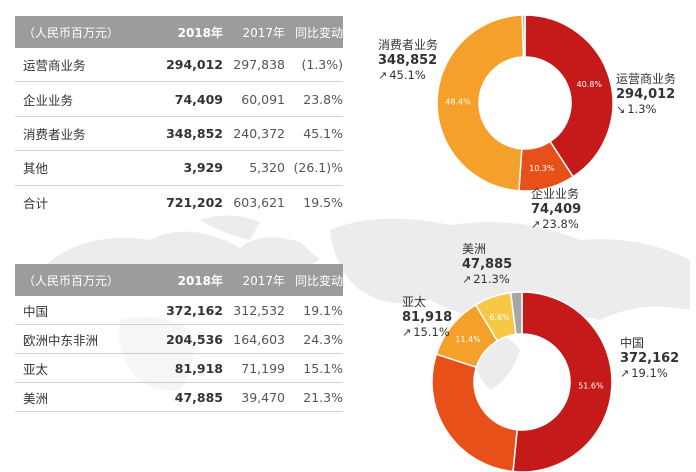  Describe the element at coordinates (194, 133) in the screenshot. I see `value-2018: 348,852` at that location.